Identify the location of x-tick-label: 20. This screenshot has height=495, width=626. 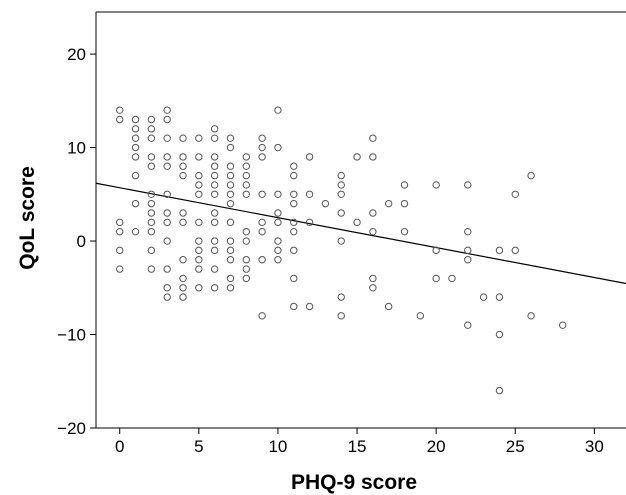
(436, 446).